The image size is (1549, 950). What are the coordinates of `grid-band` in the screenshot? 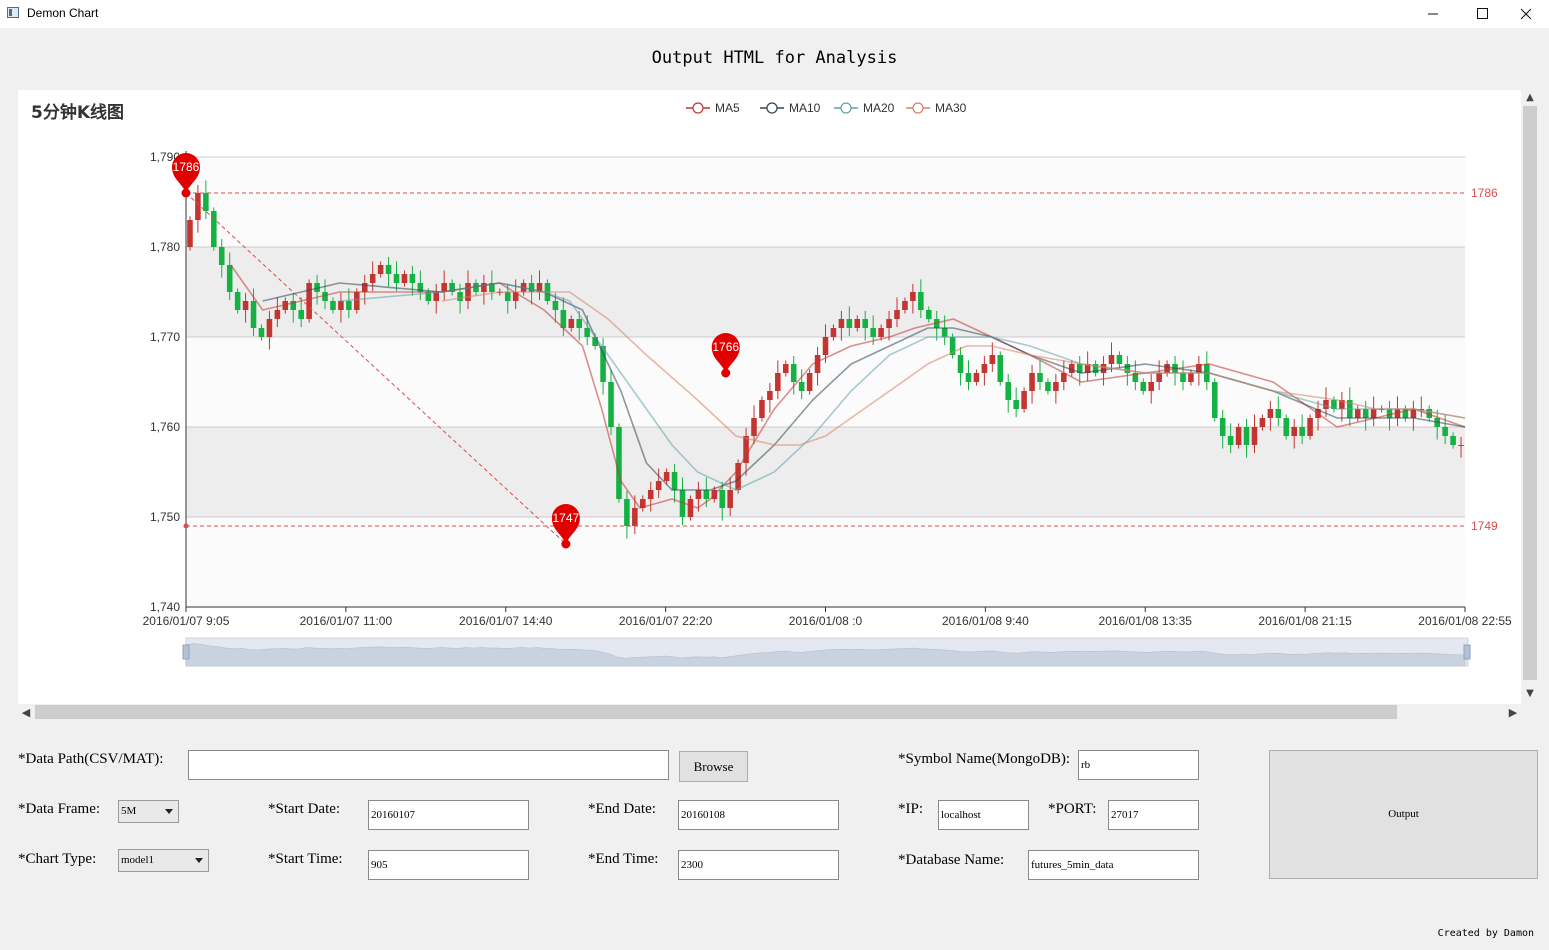 It's located at (825, 472).